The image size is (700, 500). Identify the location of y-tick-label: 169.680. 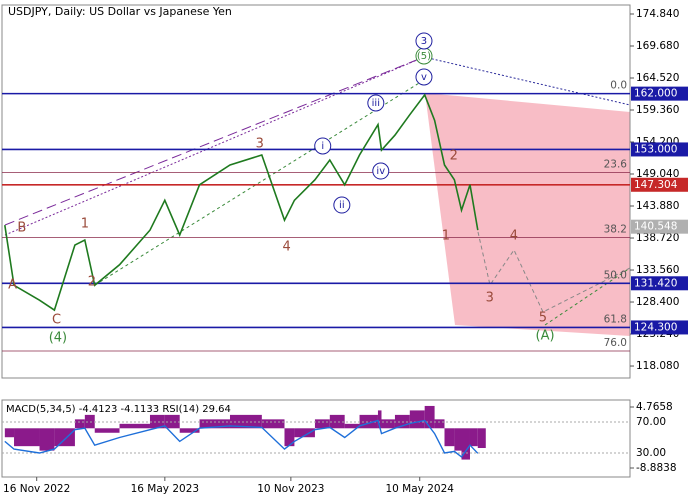
(657, 46).